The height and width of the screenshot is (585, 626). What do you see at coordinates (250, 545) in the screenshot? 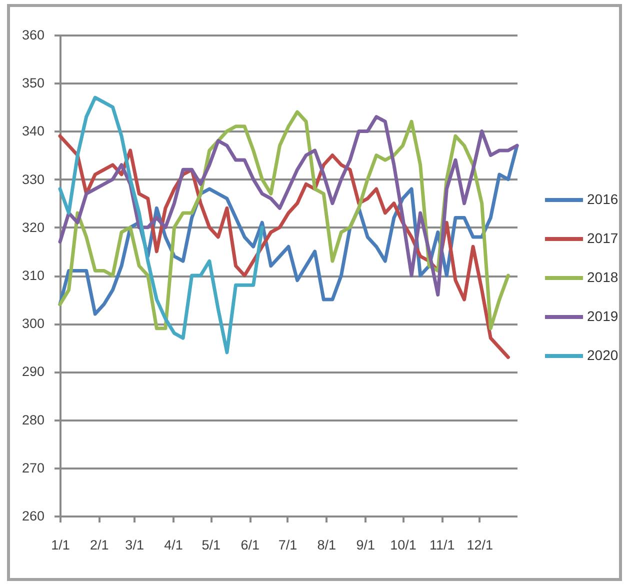
I see `x-tick-label: 6/1` at bounding box center [250, 545].